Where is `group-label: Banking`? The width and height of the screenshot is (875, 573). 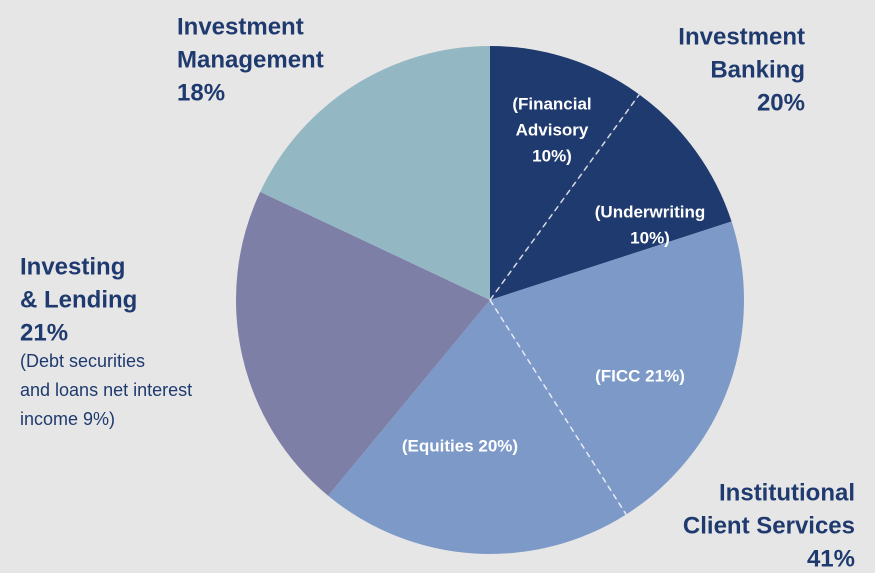
group-label: Banking is located at coordinates (757, 69).